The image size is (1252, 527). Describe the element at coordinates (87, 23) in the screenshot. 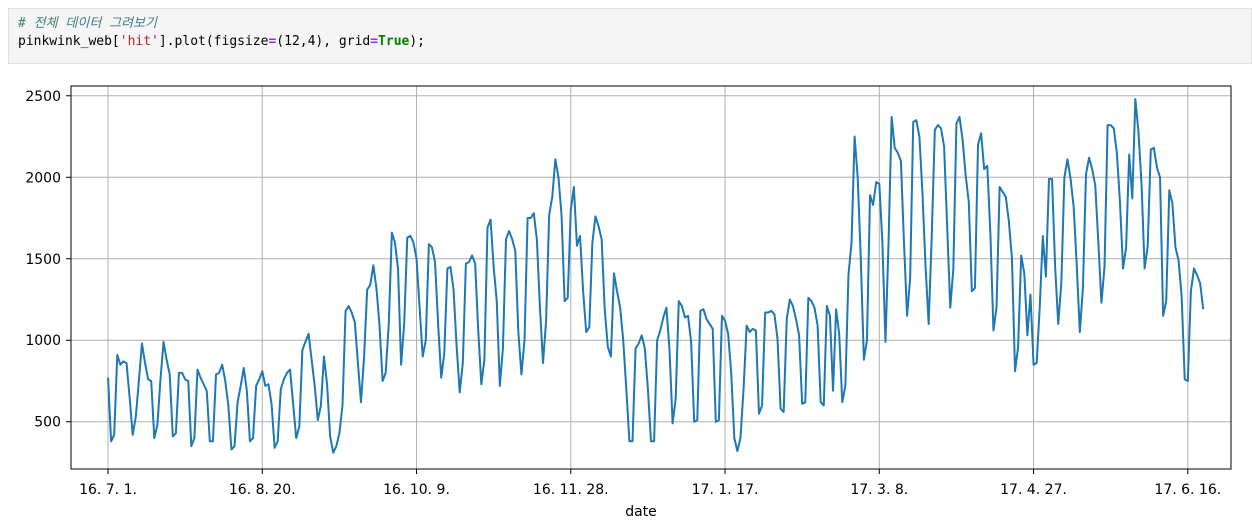

I see `code-comment: # 전체 데이터 그려보기` at that location.